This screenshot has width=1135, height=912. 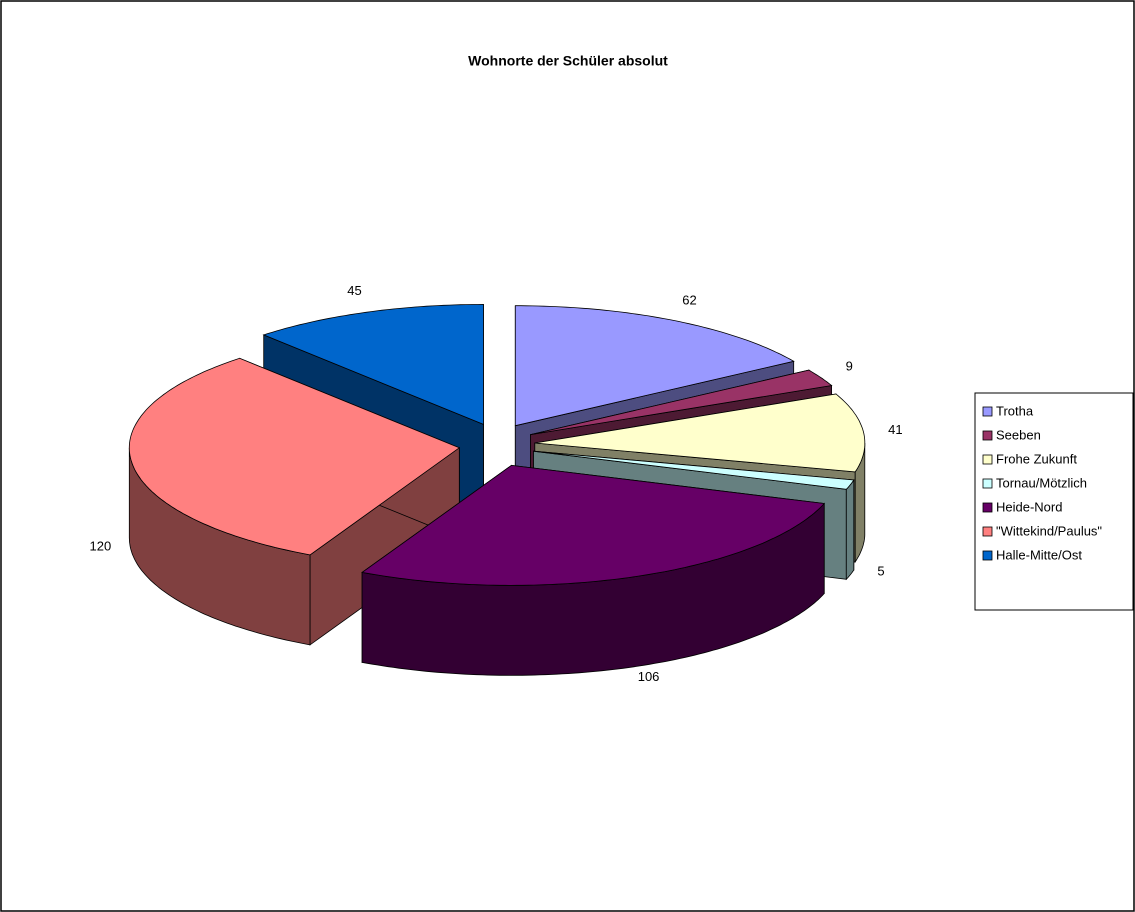 I want to click on legend-box, so click(x=1054, y=501).